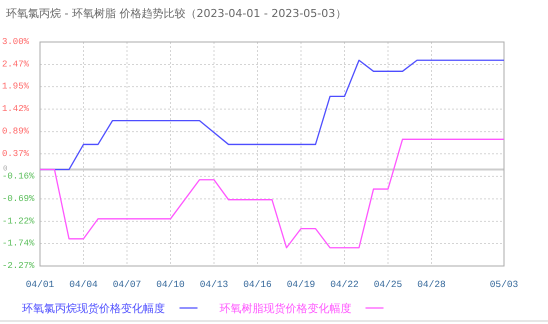  Describe the element at coordinates (16, 131) in the screenshot. I see `y-tick-label: 0.89%` at that location.